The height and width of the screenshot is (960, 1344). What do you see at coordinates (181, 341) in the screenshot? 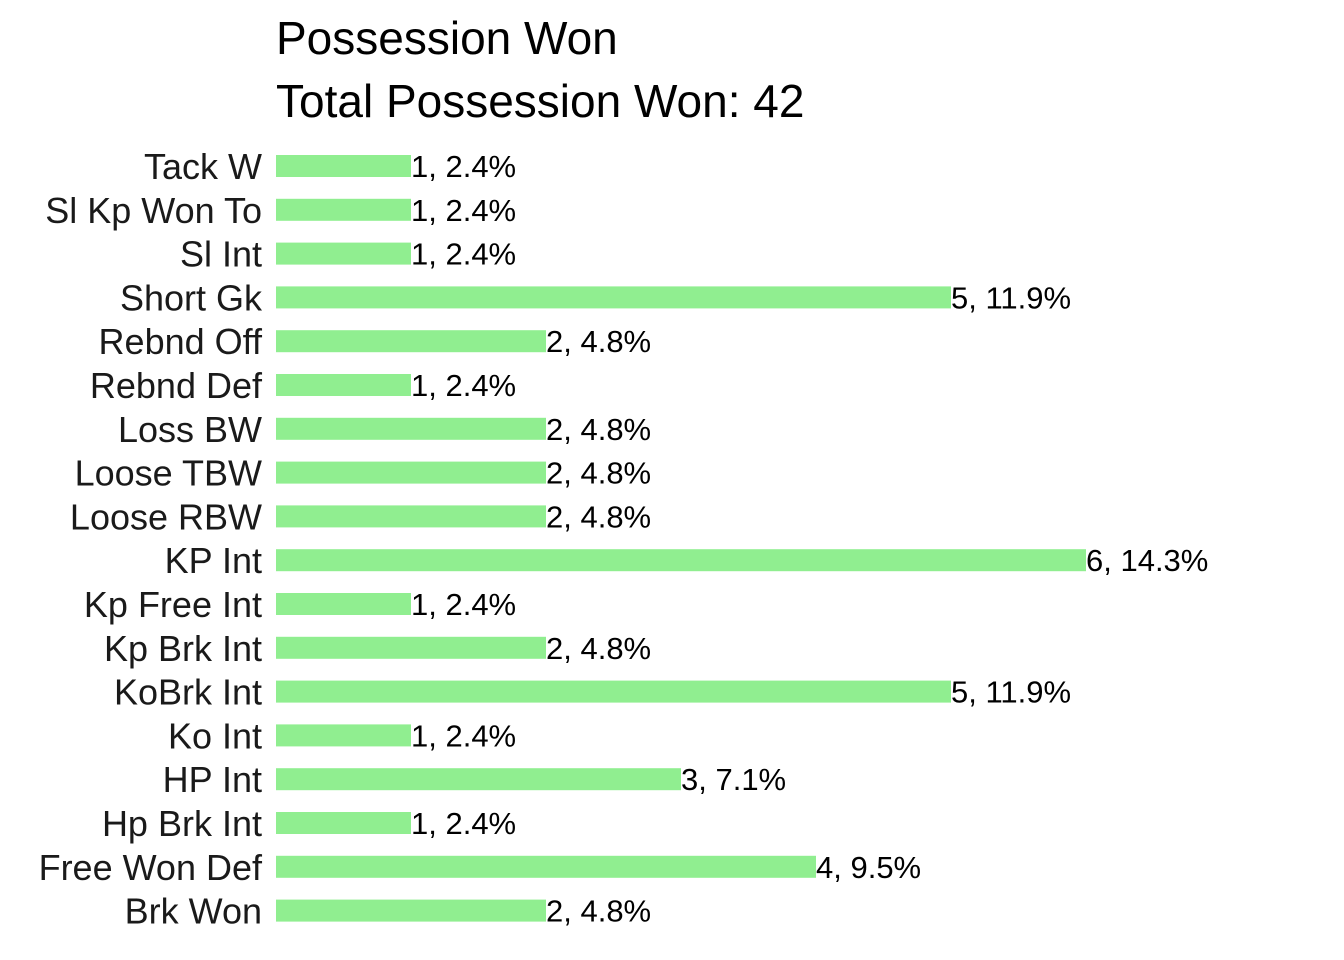
I see `category-label: Rebnd Off` at bounding box center [181, 341].